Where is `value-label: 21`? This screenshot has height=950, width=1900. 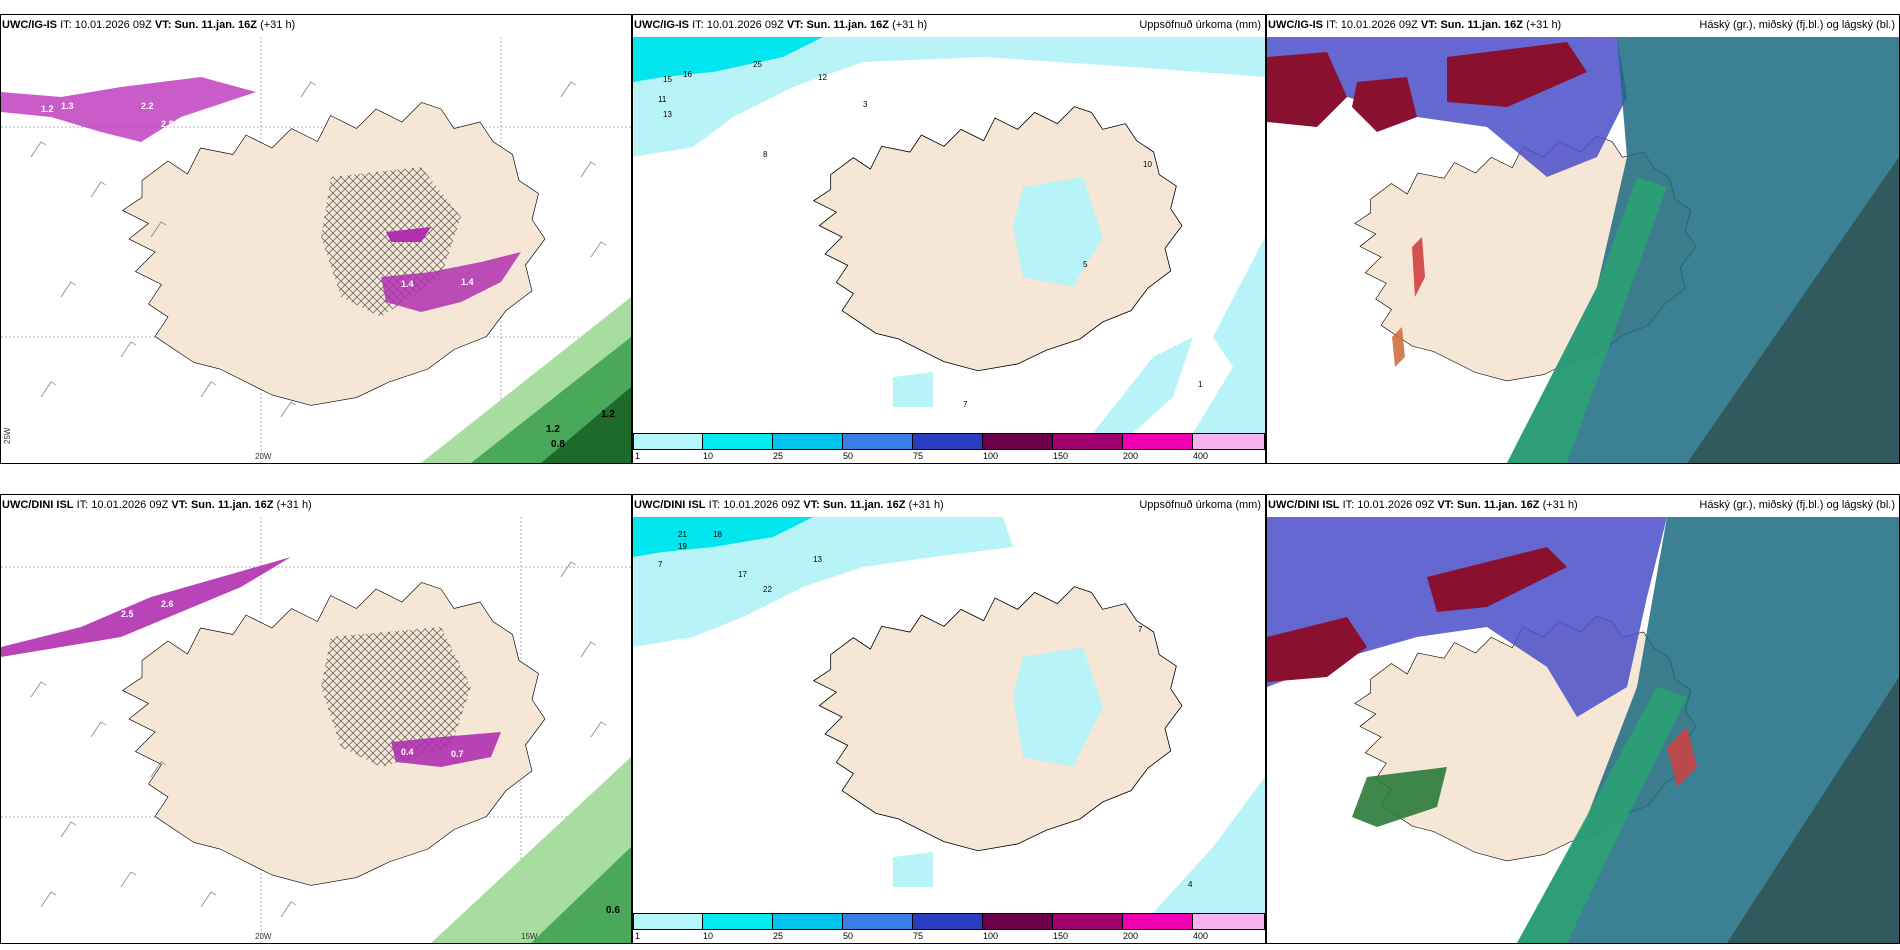
value-label: 21 is located at coordinates (682, 534).